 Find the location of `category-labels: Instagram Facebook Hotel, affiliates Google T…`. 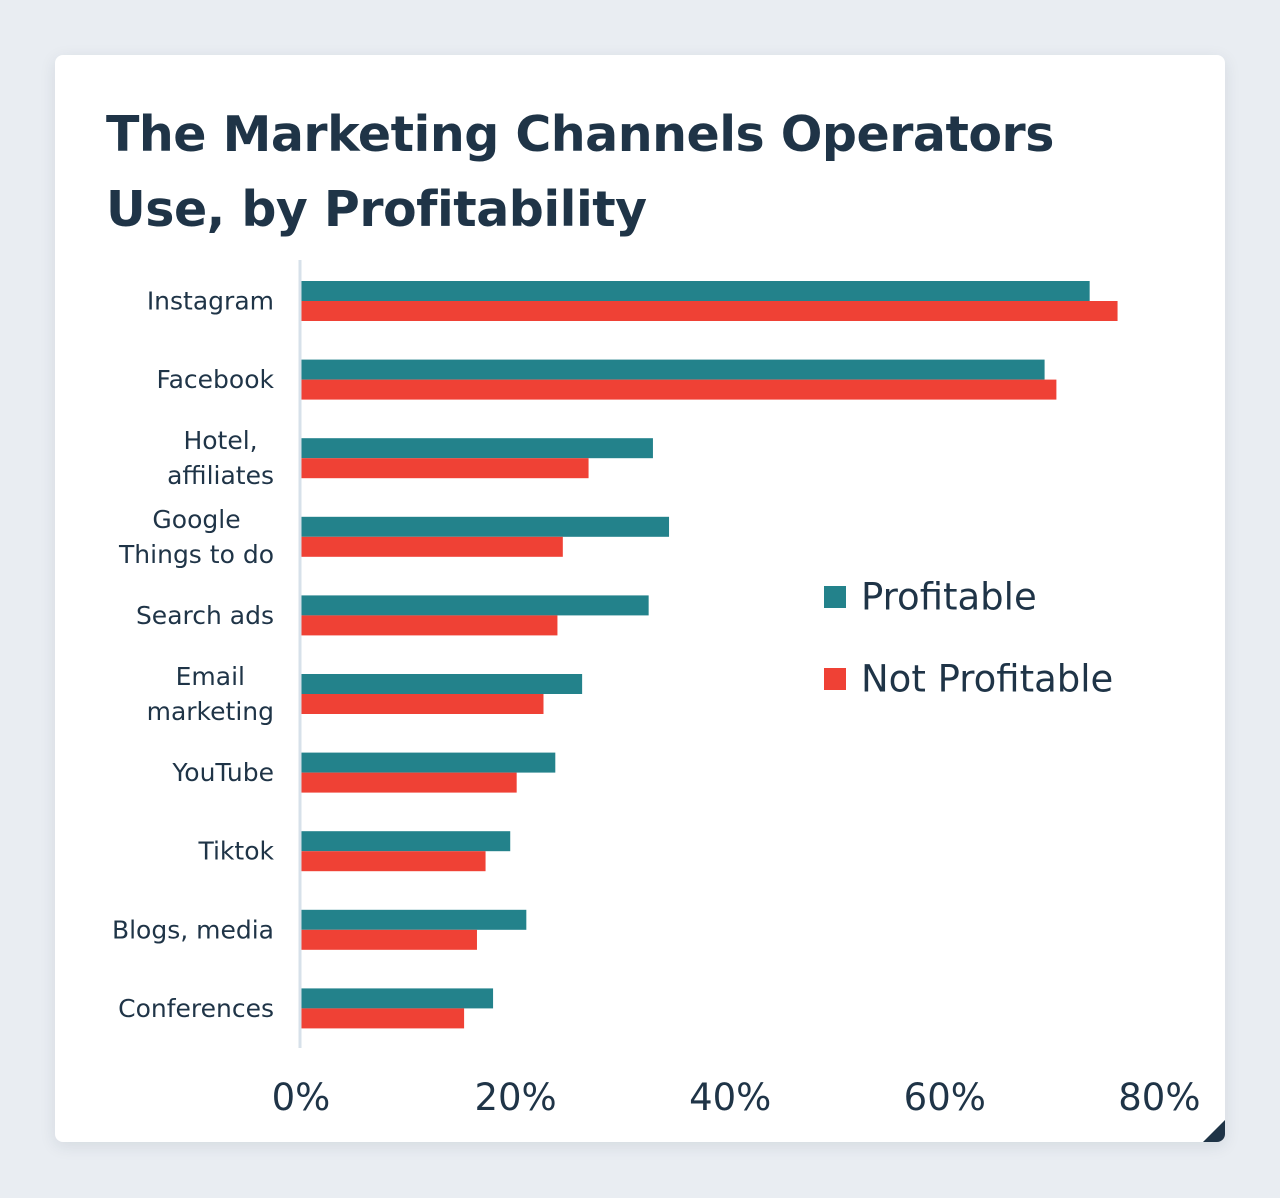

category-labels: Instagram Facebook Hotel, affiliates Google T… is located at coordinates (193, 655).